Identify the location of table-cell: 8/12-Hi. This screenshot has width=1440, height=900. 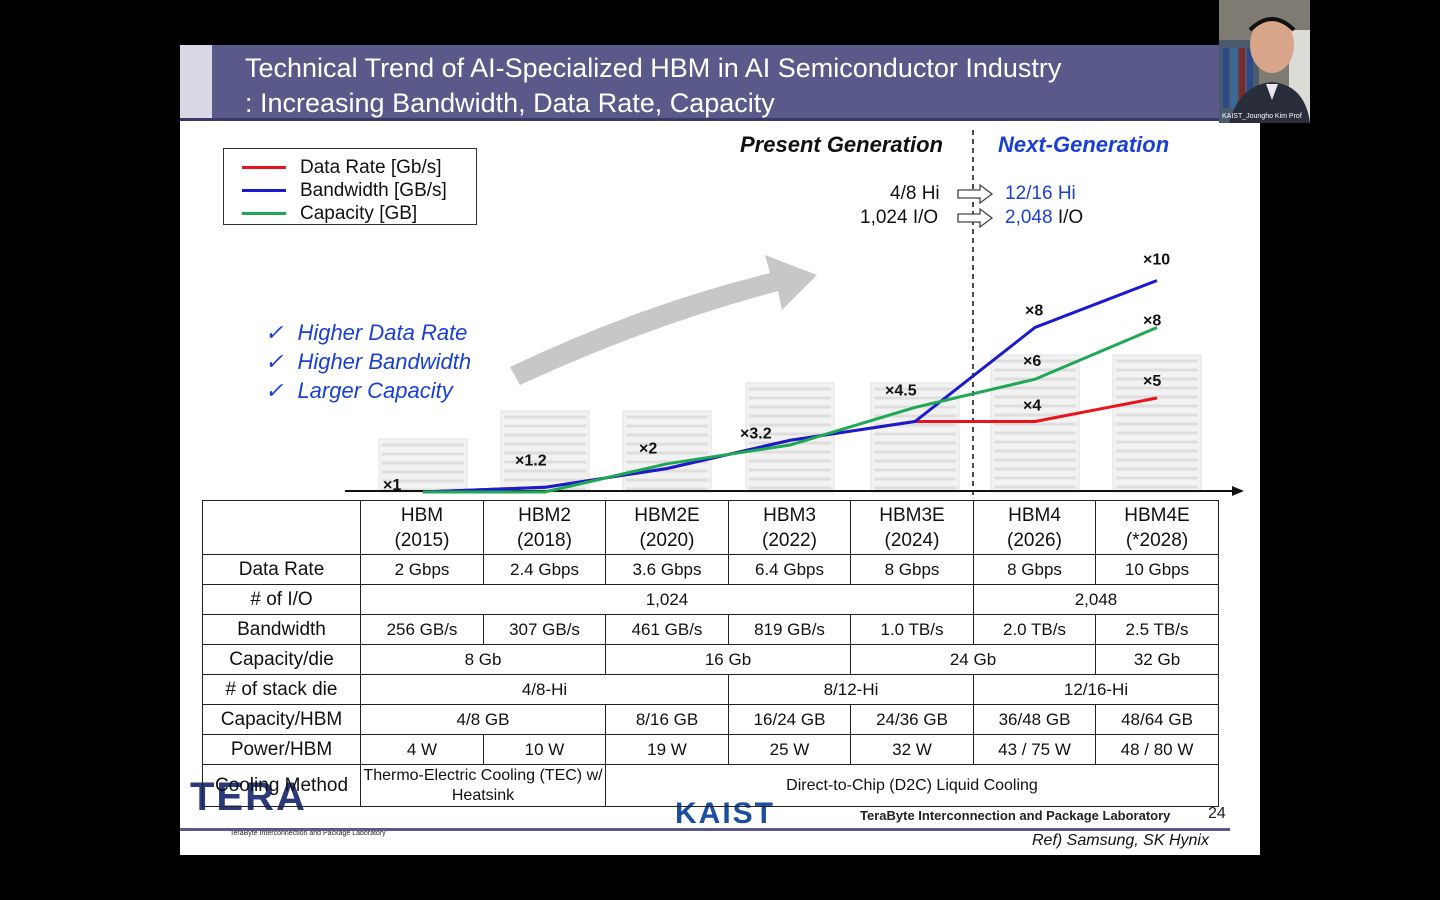
(851, 689).